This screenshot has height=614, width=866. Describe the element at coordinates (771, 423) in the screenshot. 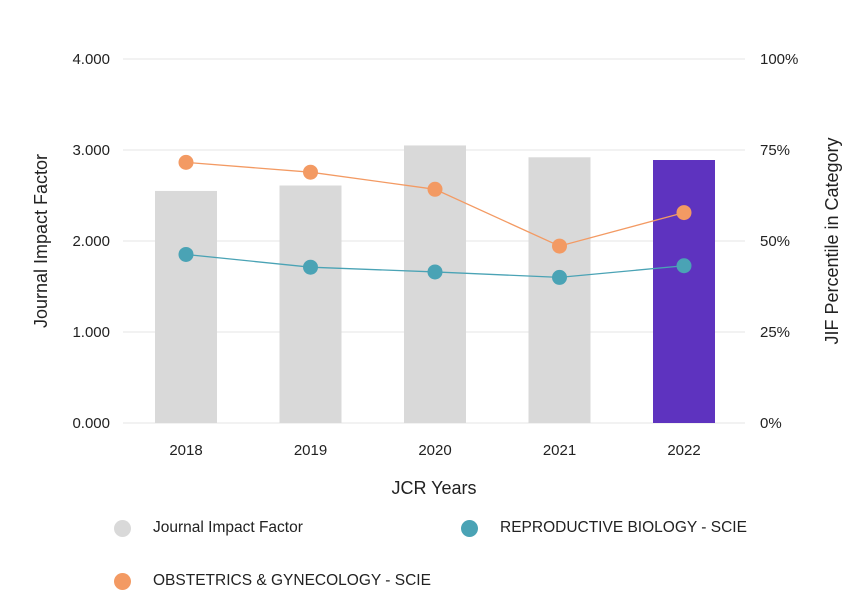

I see `right-tick-label: 0%` at that location.